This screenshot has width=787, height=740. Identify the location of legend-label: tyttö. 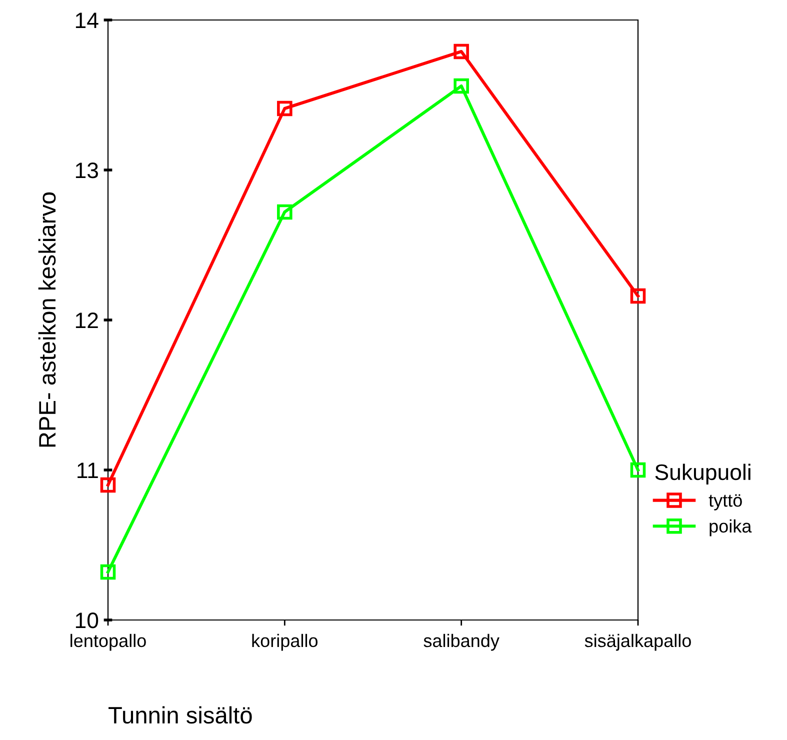
(725, 502).